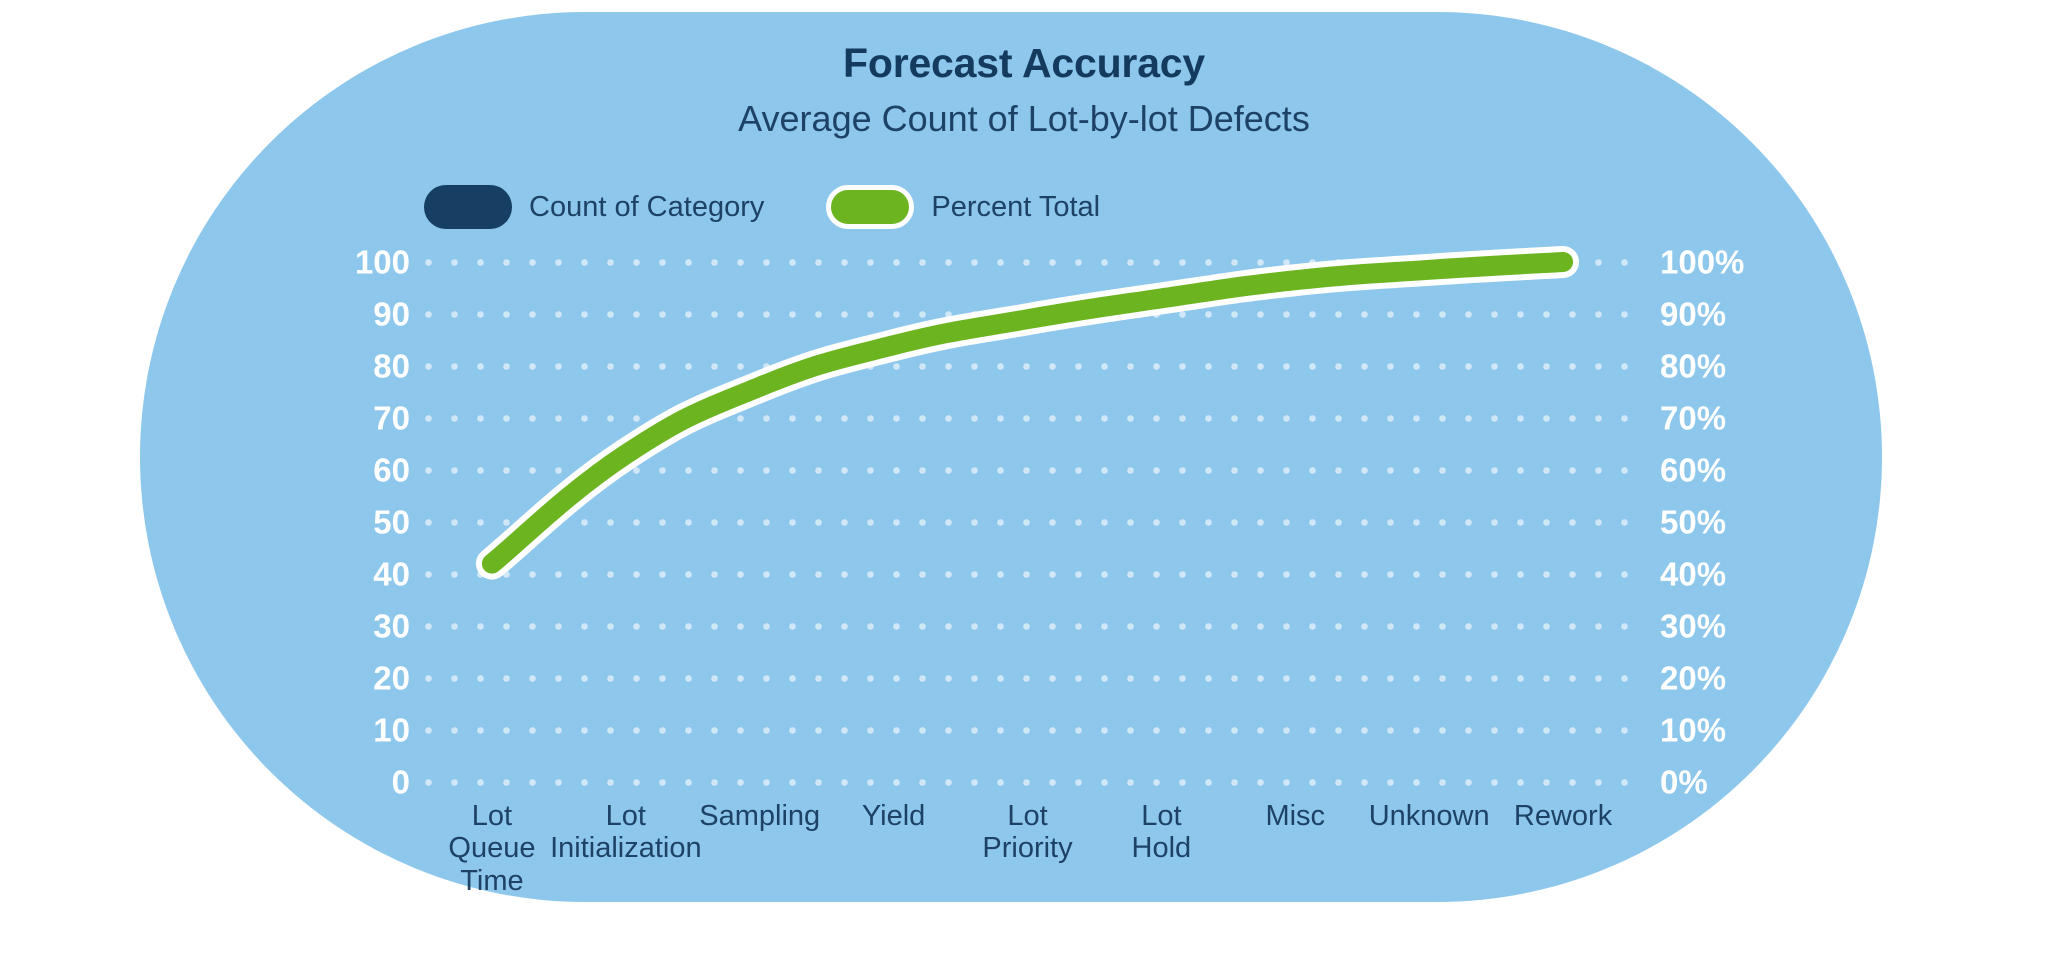 This screenshot has height=961, width=2048. Describe the element at coordinates (1693, 366) in the screenshot. I see `y-tick-right-80: 80%` at that location.